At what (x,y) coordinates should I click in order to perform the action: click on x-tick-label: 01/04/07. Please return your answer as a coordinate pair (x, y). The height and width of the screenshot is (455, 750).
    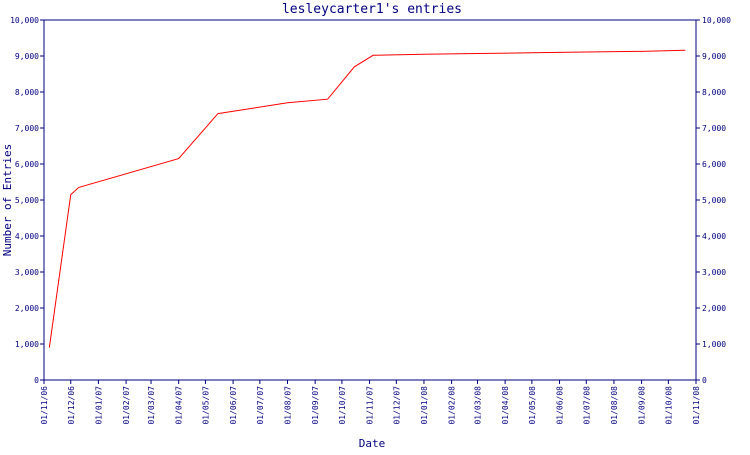
    Looking at the image, I should click on (179, 405).